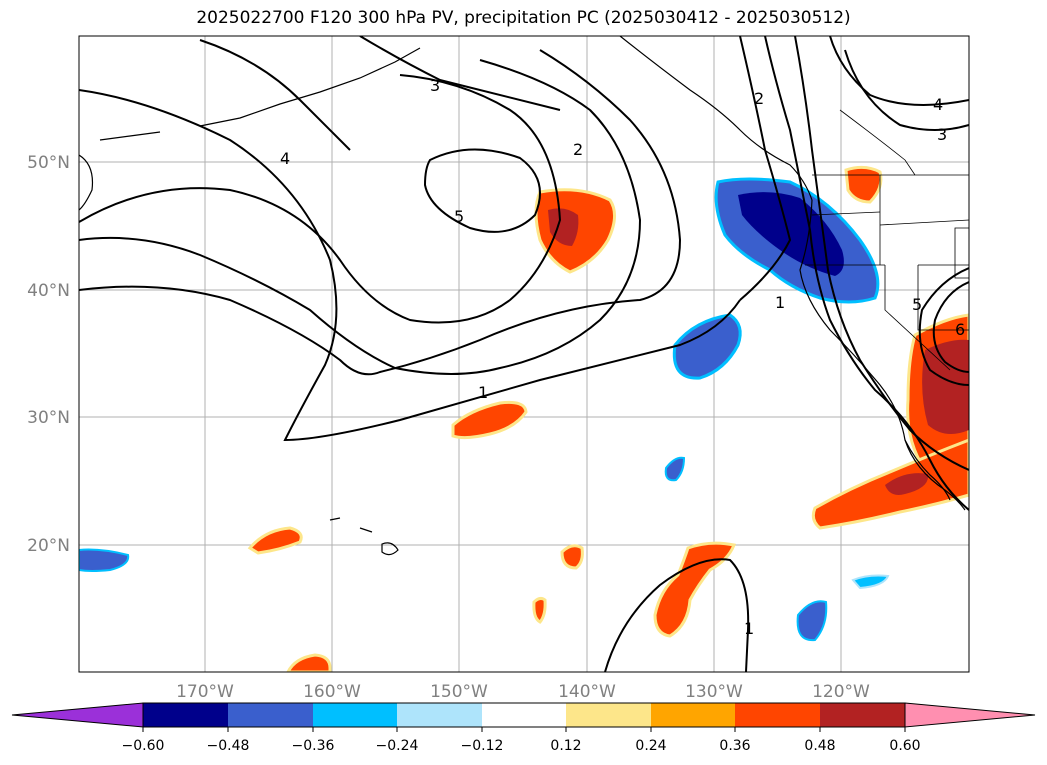  I want to click on coastline-baja, so click(927, 470).